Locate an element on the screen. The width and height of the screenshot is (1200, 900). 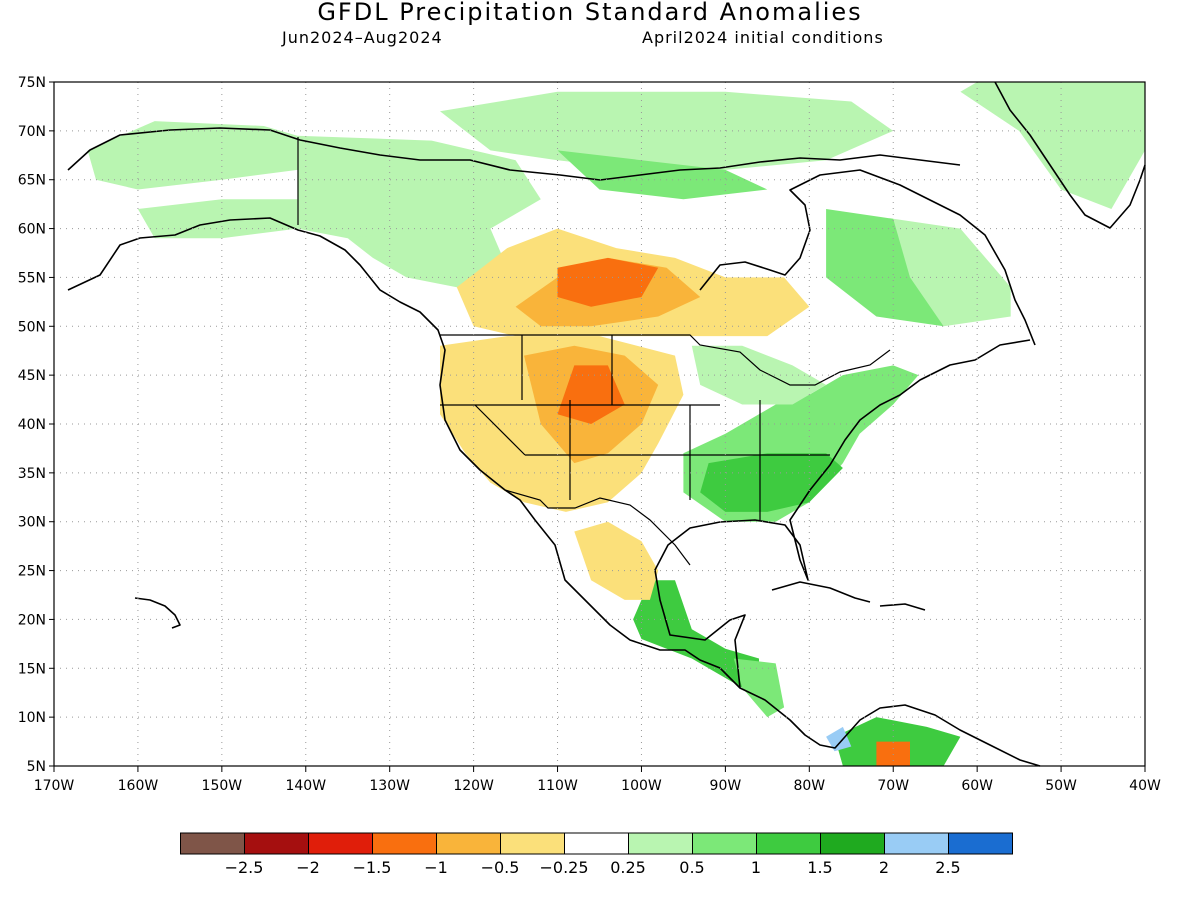
x-tick-label: 60W is located at coordinates (977, 786).